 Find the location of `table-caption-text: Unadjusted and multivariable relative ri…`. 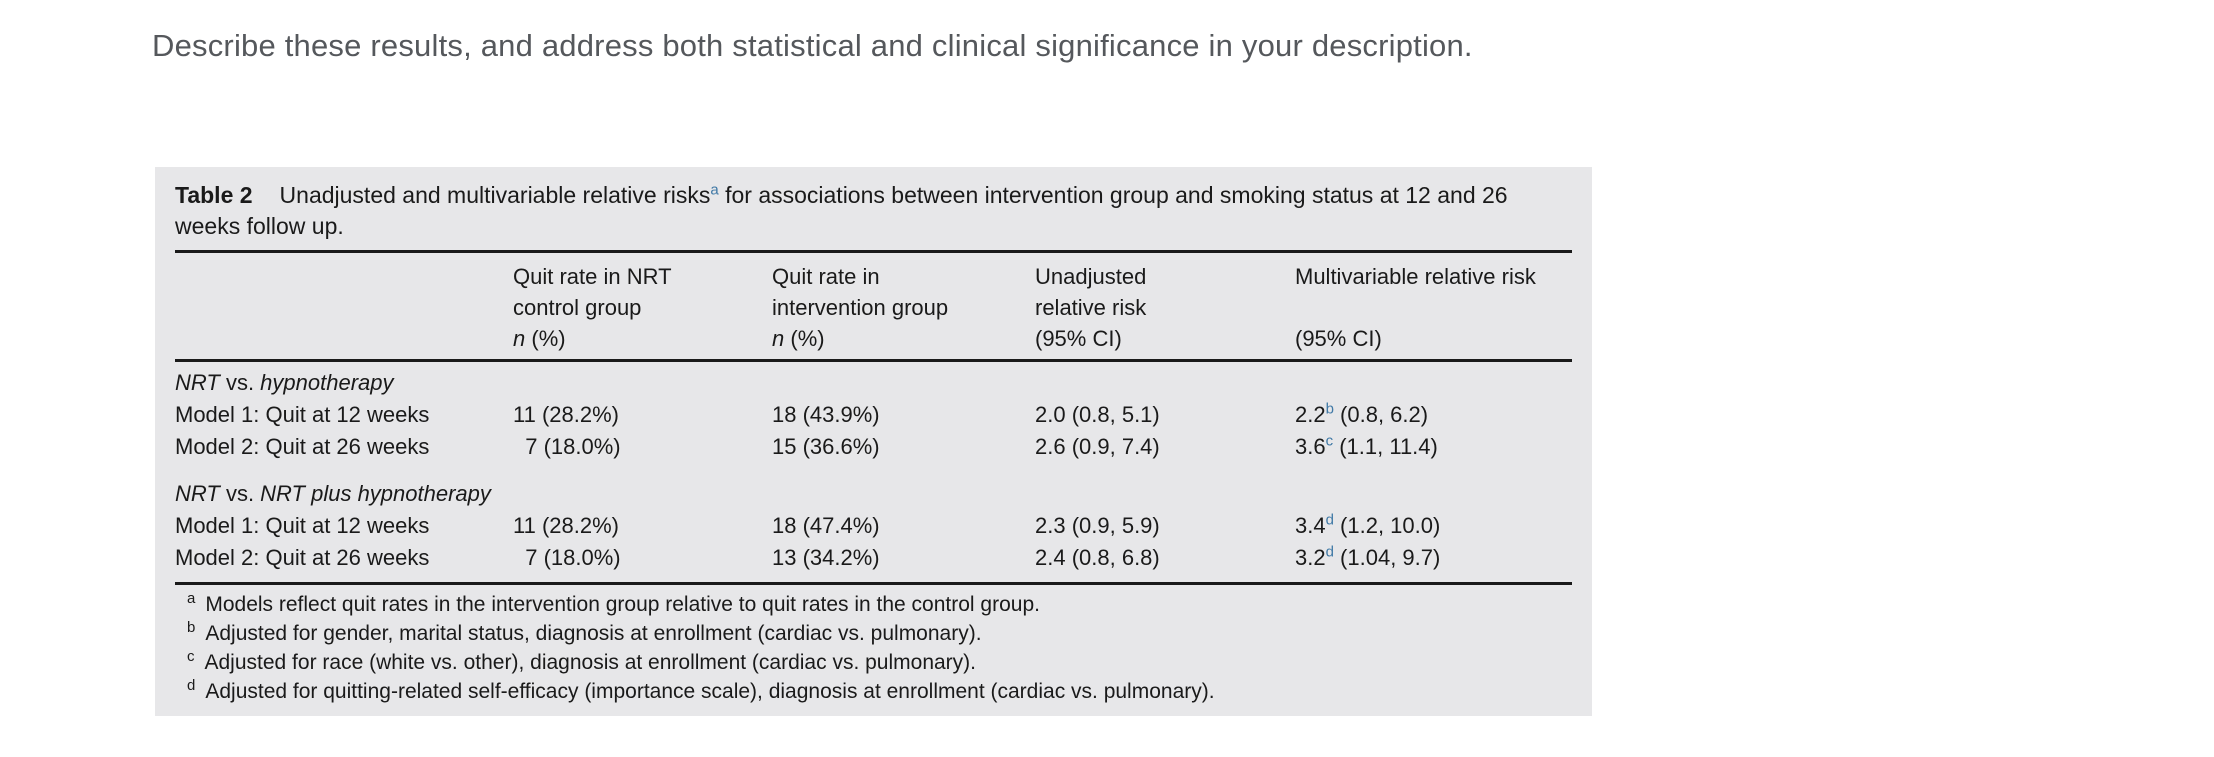

table-caption-text: Unadjusted and multivariable relative ri… is located at coordinates (841, 210).